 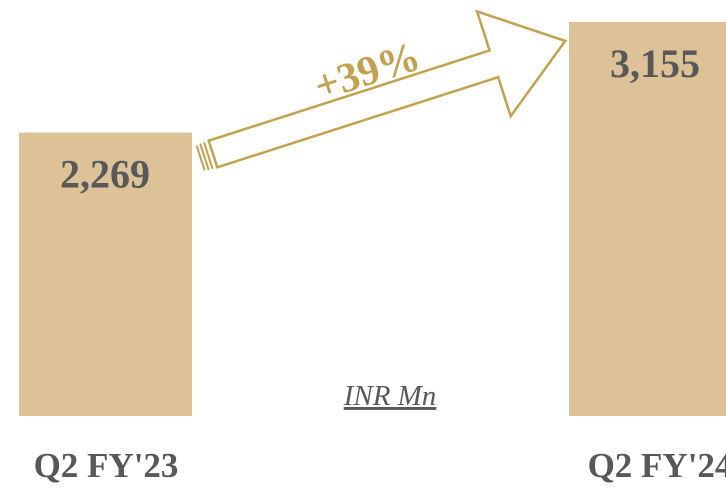 I want to click on bar-value-label: 2,269, so click(x=105, y=174).